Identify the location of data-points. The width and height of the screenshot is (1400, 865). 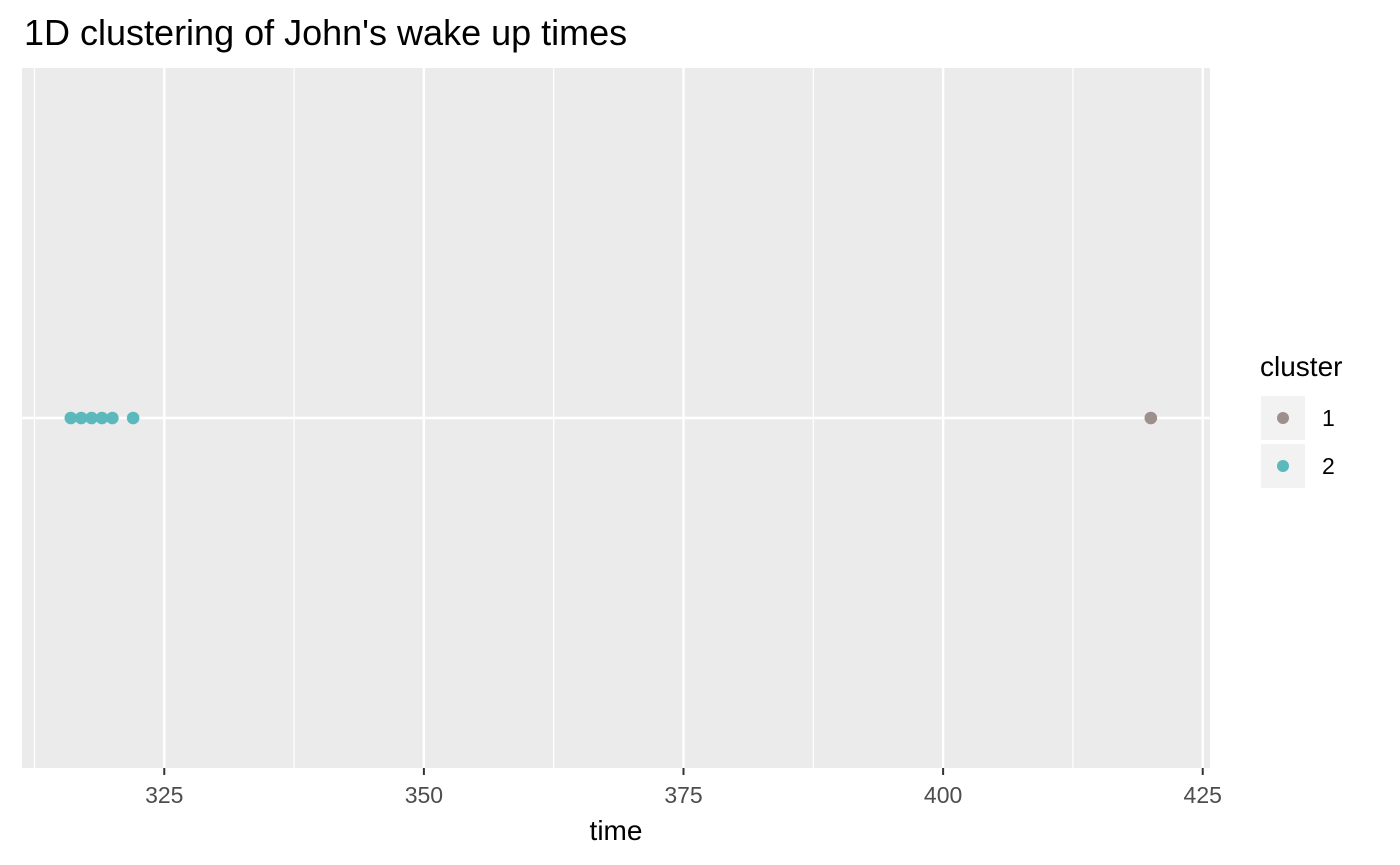
(611, 418).